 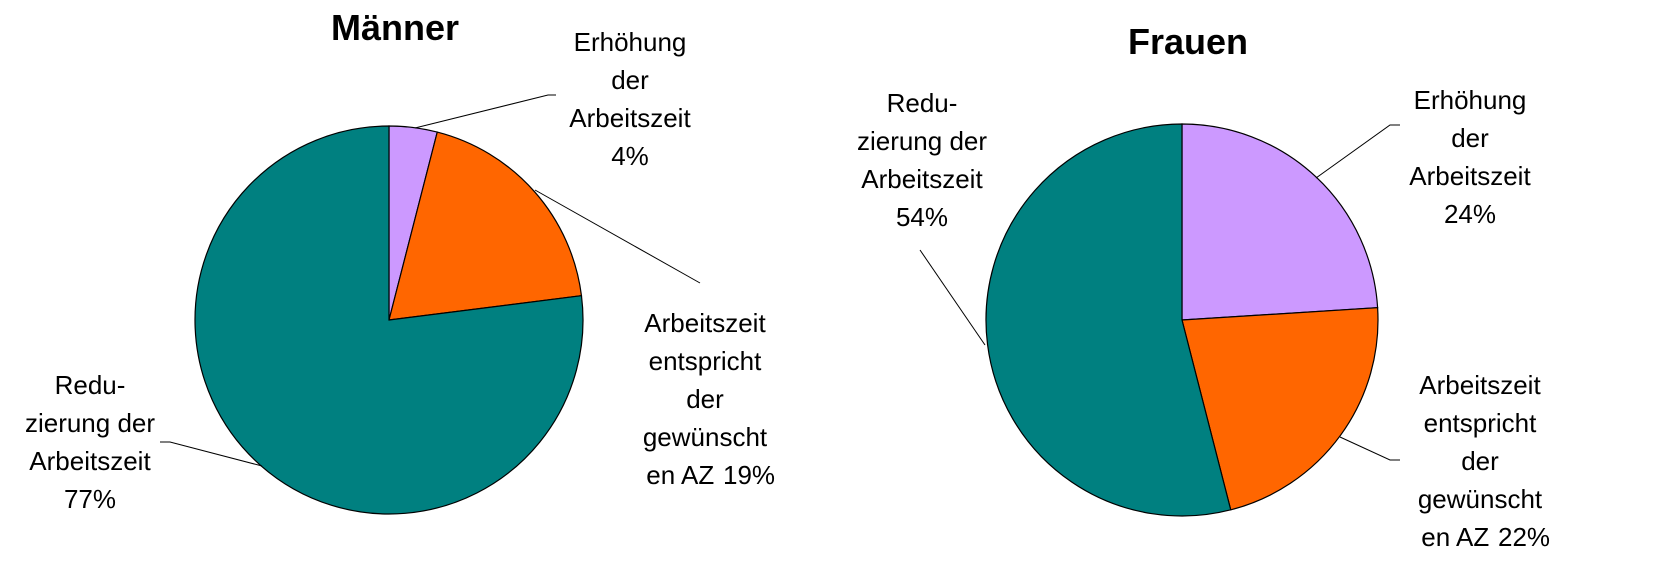 I want to click on value-label: 19%, so click(x=749, y=475).